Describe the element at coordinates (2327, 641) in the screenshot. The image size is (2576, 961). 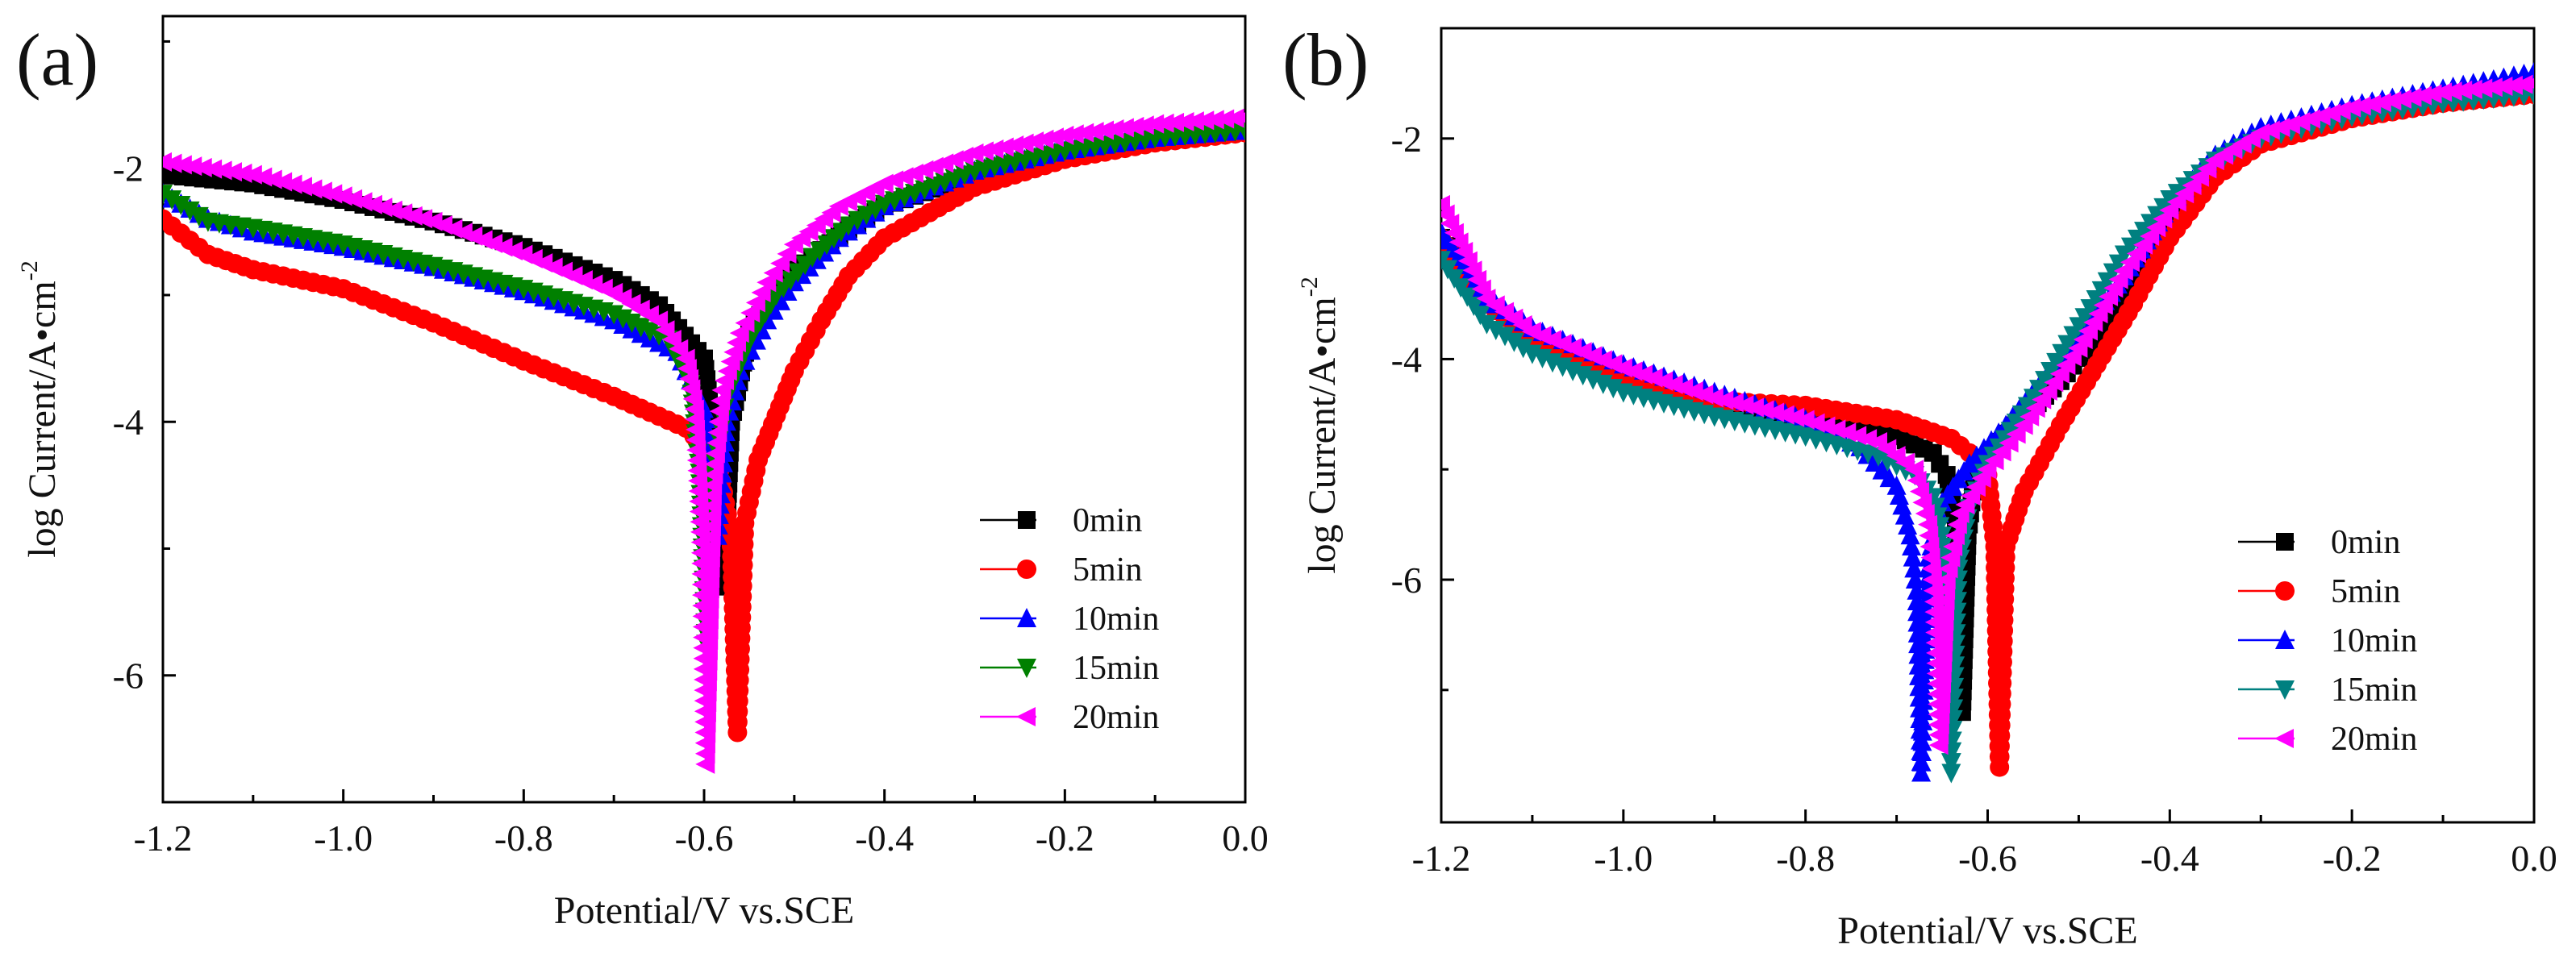
I see `legend: 0min 5min 10min 15min 20min` at that location.